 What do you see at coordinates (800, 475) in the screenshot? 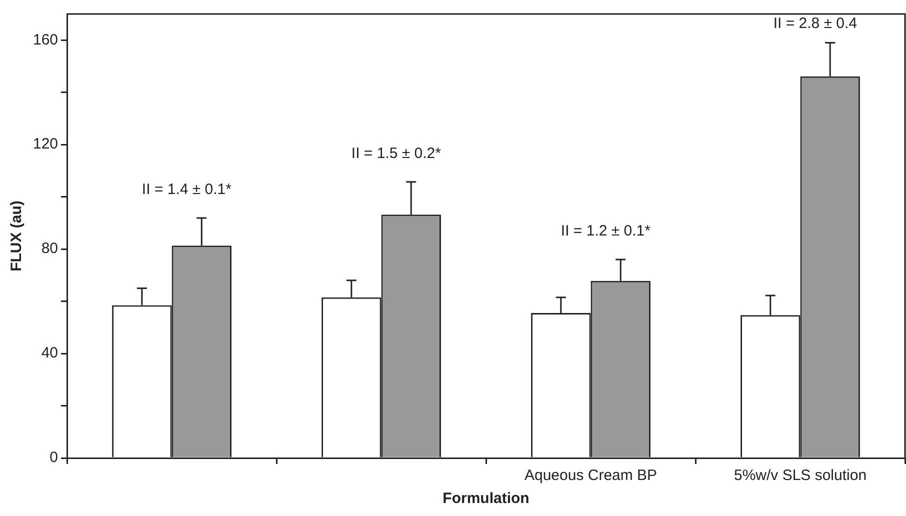
I see `x-tick-label: 5%w/v SLS solution` at bounding box center [800, 475].